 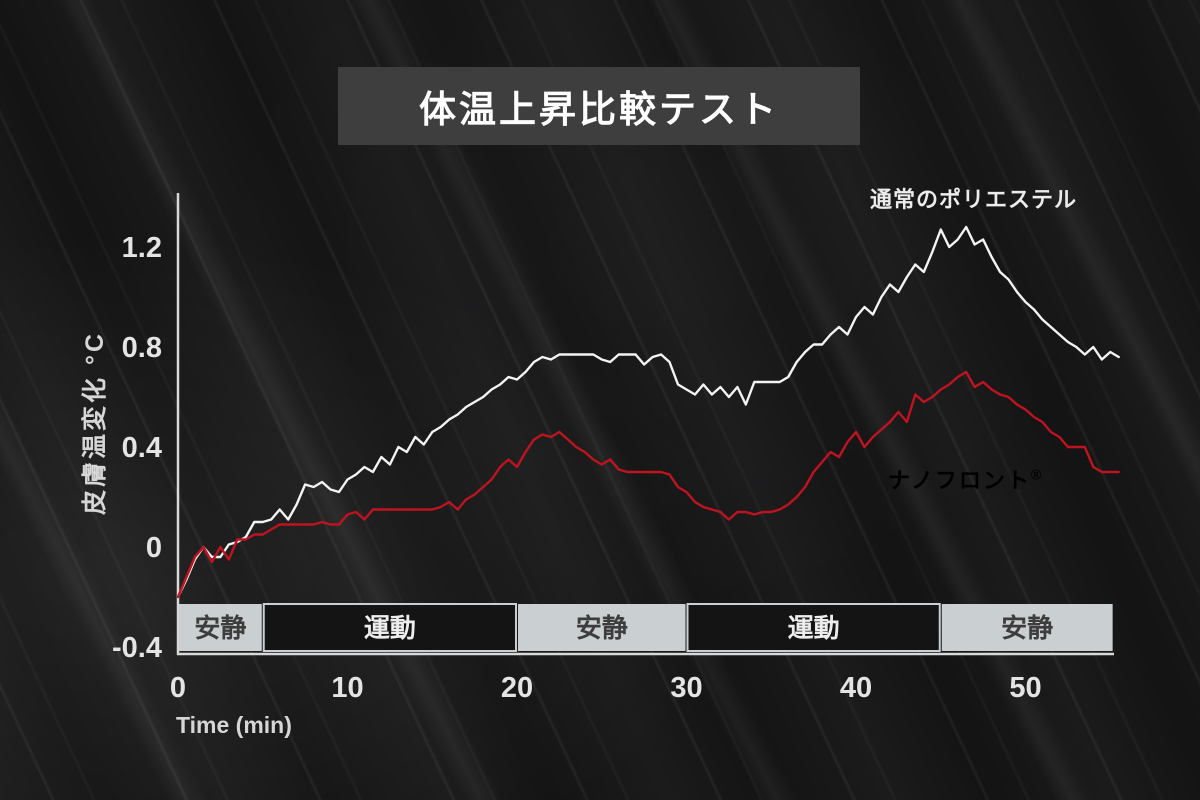 I want to click on x-tick-label: 10, so click(x=347, y=688).